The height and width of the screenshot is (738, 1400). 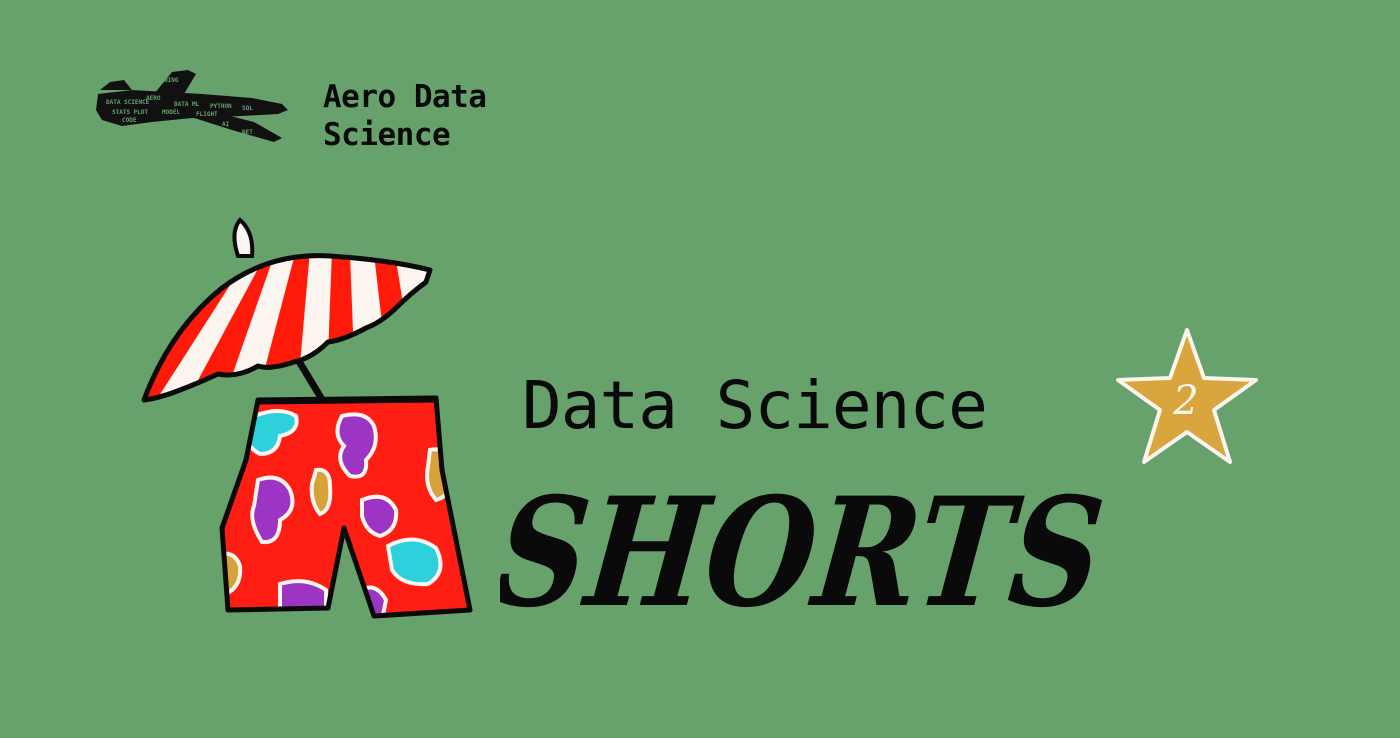 What do you see at coordinates (1185, 401) in the screenshot?
I see `badge-number: 2` at bounding box center [1185, 401].